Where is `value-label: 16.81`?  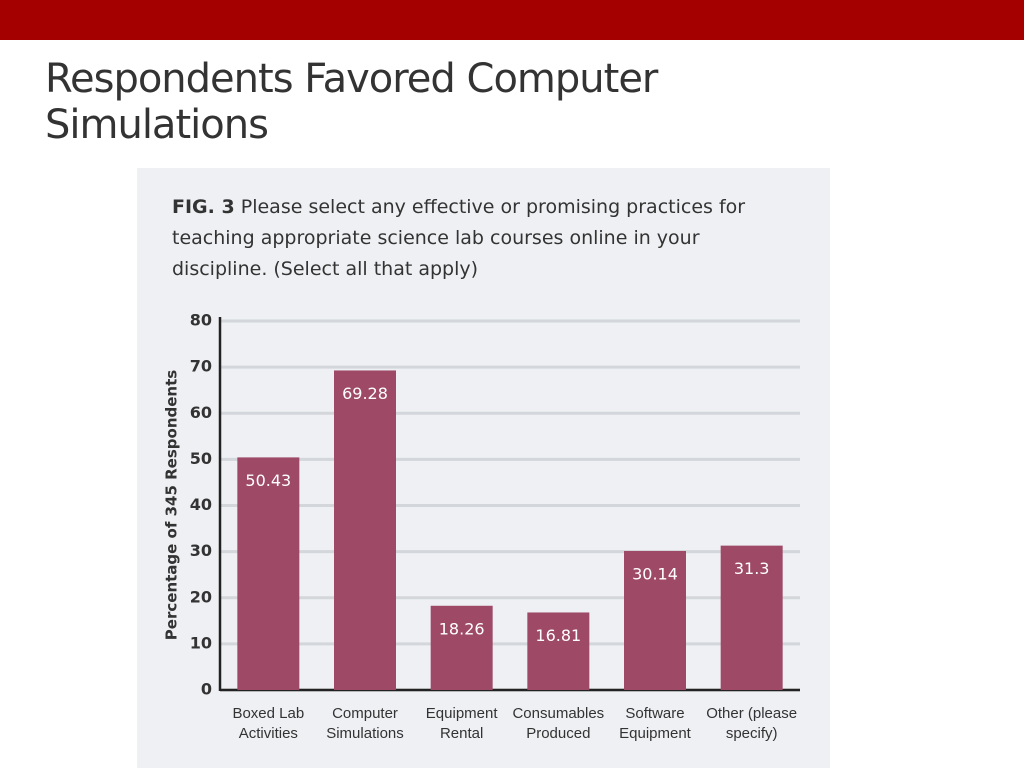
value-label: 16.81 is located at coordinates (558, 635).